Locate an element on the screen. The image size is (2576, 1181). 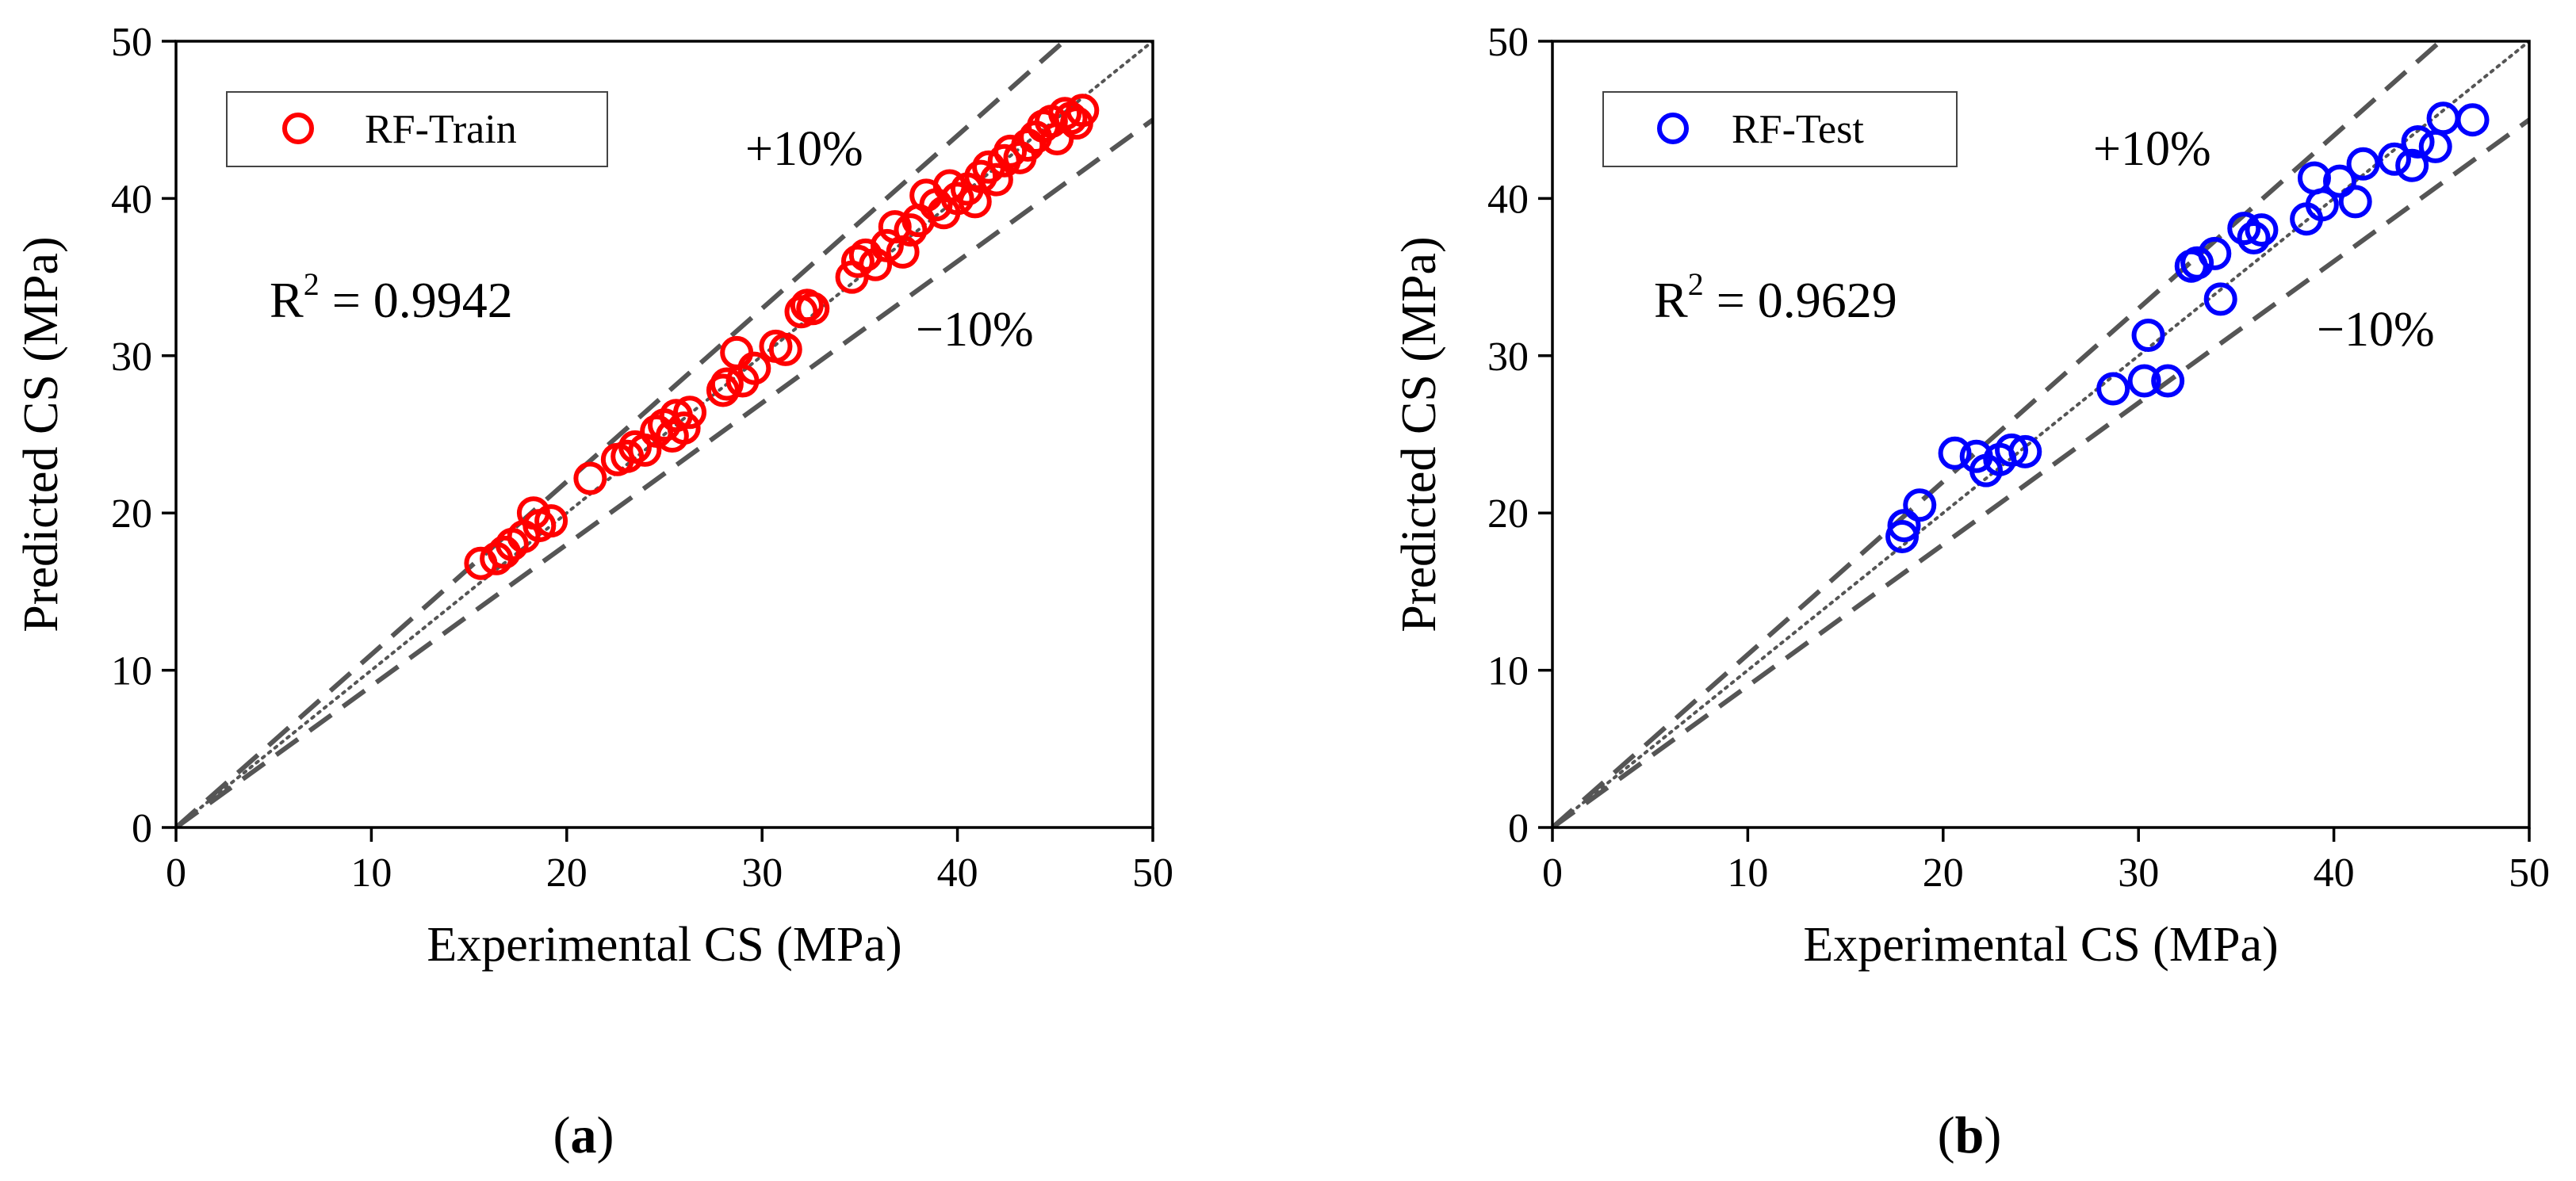
legend: RF-Test is located at coordinates (1780, 129).